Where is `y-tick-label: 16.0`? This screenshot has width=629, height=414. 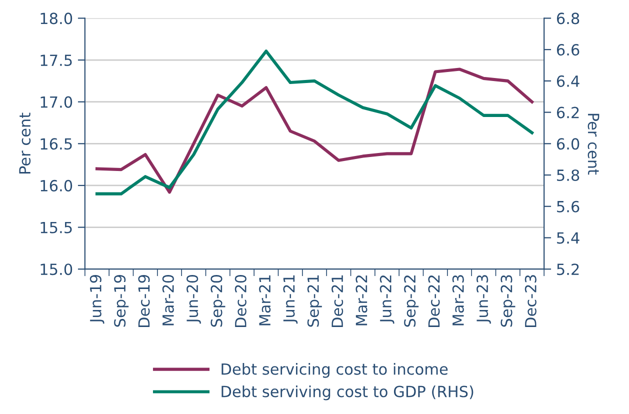 y-tick-label: 16.0 is located at coordinates (56, 186).